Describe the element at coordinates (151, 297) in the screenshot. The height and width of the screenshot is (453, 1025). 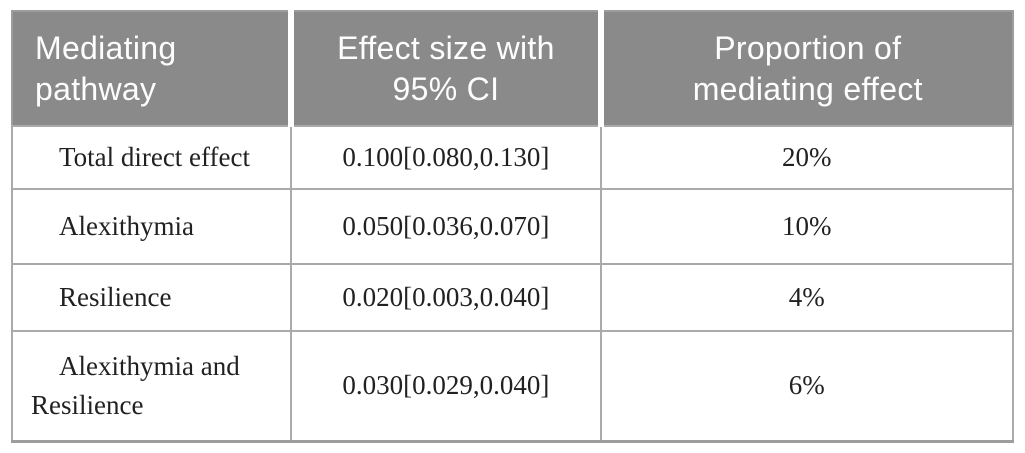
I see `pathway-cell: Resilience` at that location.